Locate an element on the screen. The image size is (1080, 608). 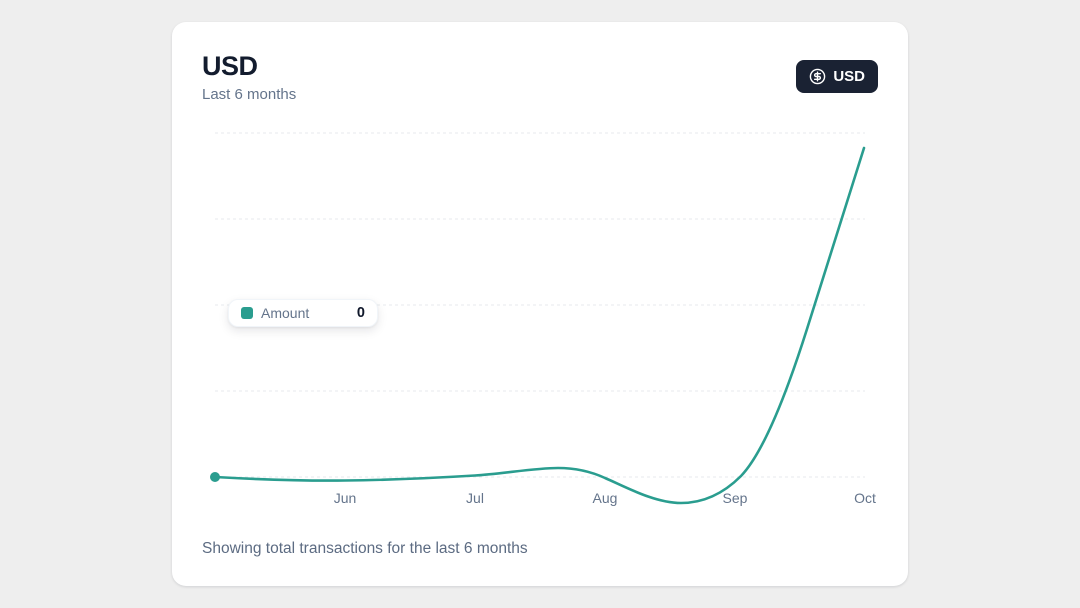
tooltip-value: 0 is located at coordinates (360, 313).